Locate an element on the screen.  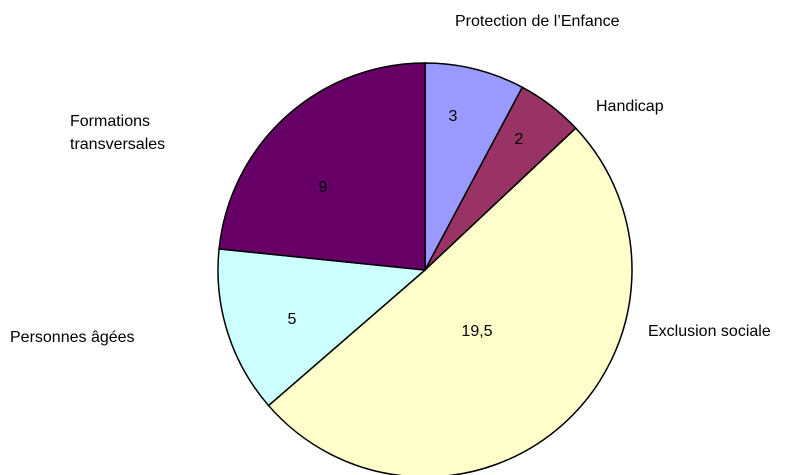
category-label: Handicap is located at coordinates (630, 106).